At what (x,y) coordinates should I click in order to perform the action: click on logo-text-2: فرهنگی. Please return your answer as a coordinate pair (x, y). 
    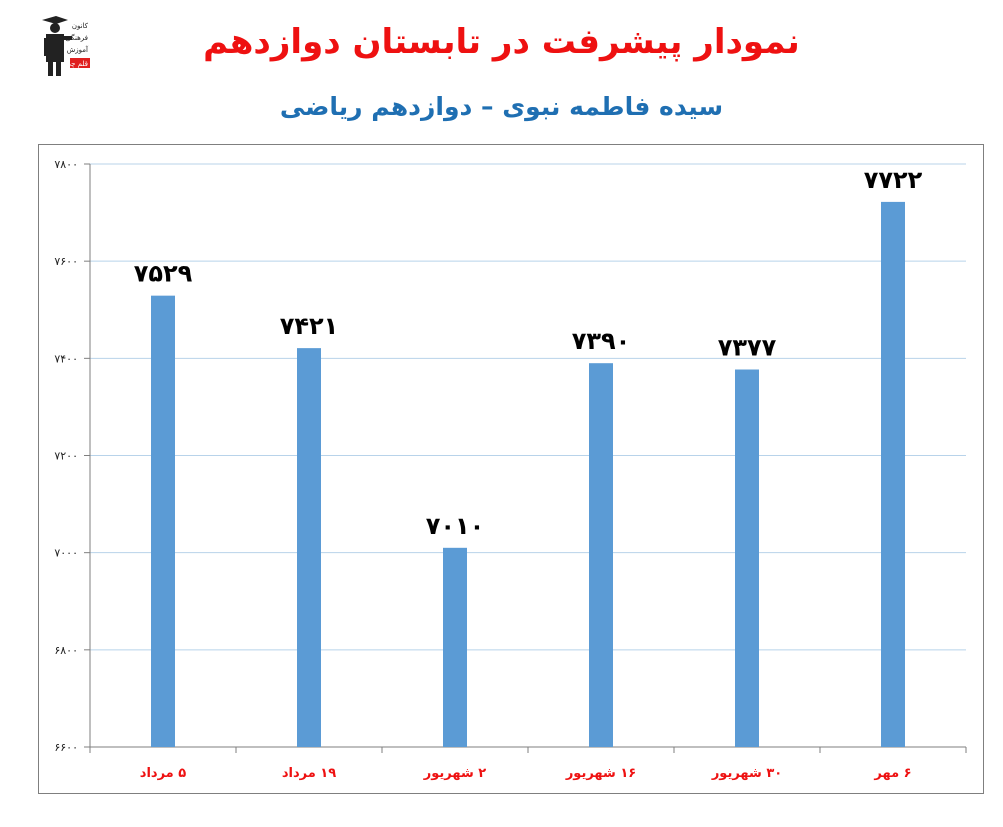
    Looking at the image, I should click on (76, 37).